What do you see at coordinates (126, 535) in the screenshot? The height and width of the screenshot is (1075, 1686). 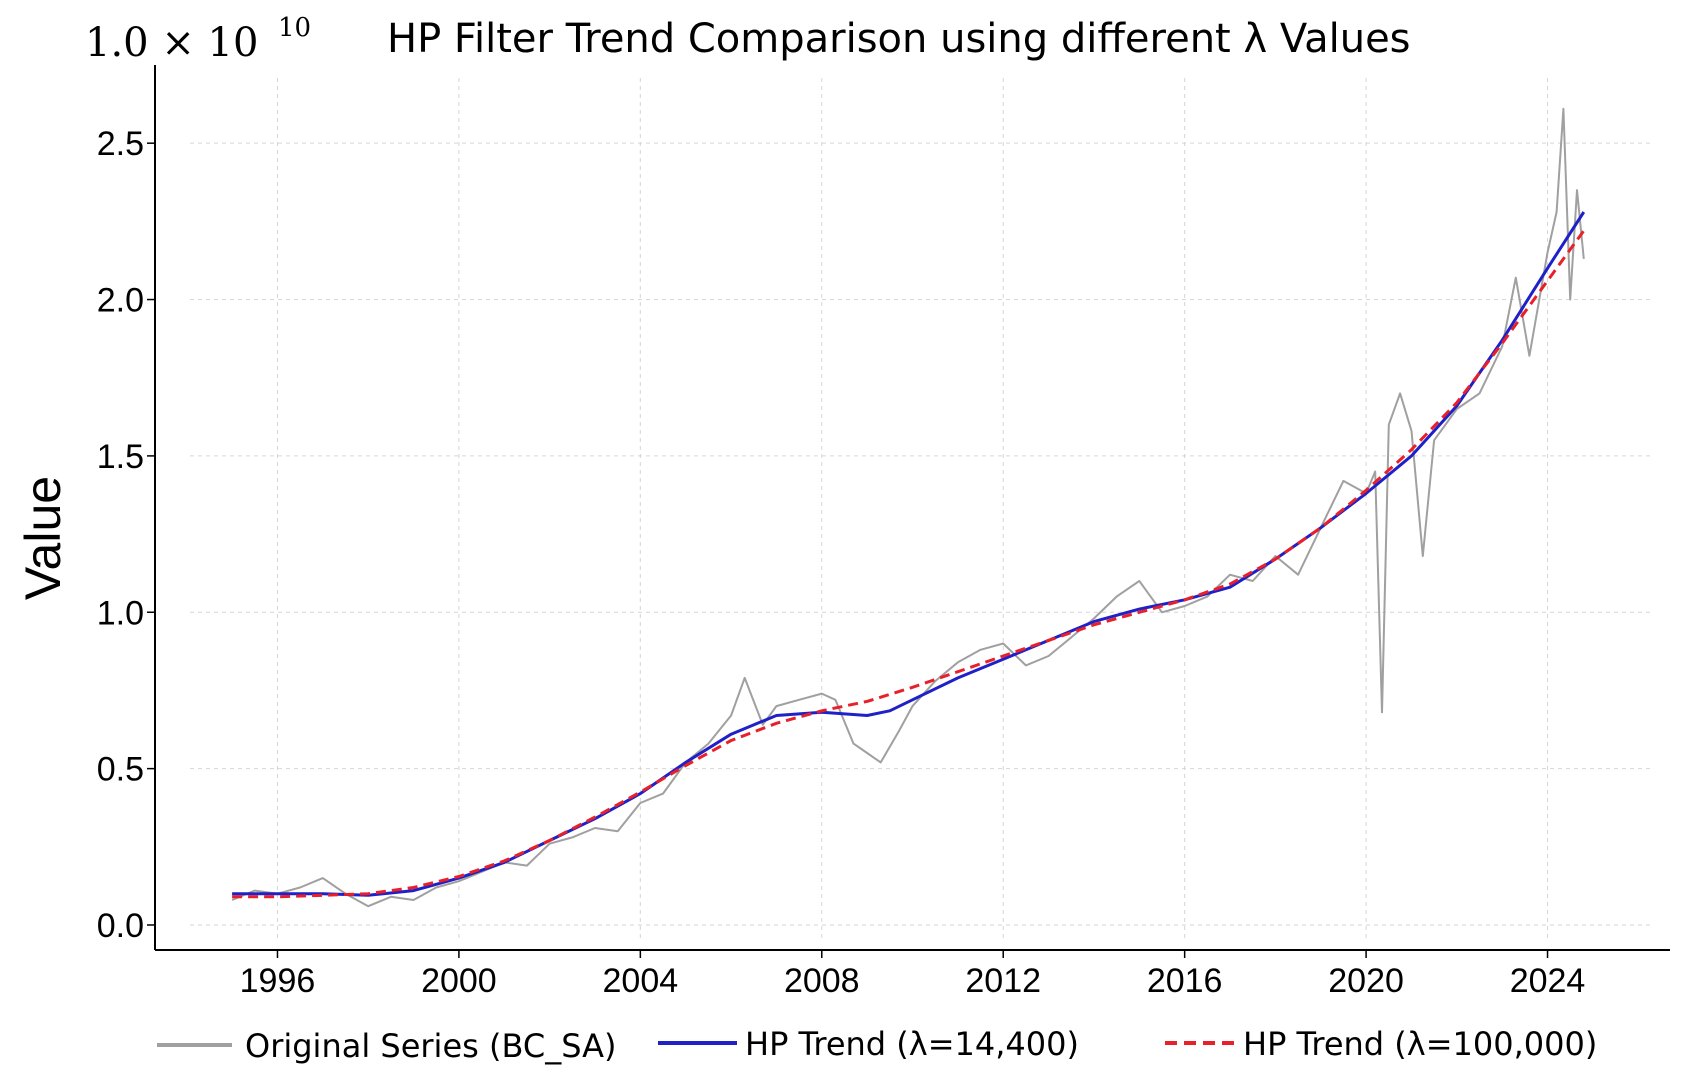 I see `y-tick-labels: 0.0 0.5 1.0 1.5 2.0 2.5` at bounding box center [126, 535].